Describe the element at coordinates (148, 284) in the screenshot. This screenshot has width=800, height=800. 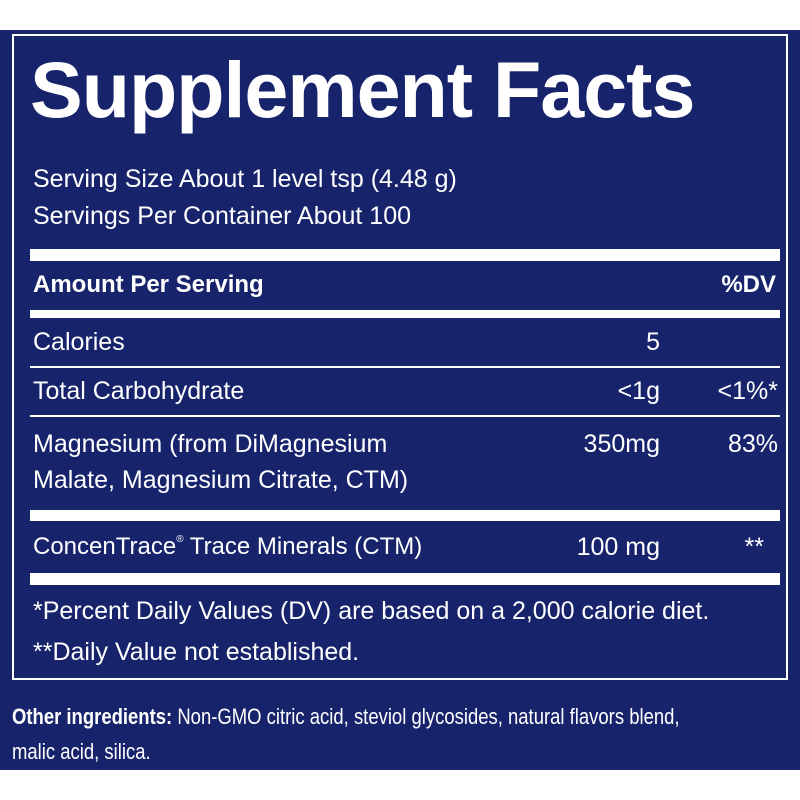
I see `column-header: Amount Per Serving` at that location.